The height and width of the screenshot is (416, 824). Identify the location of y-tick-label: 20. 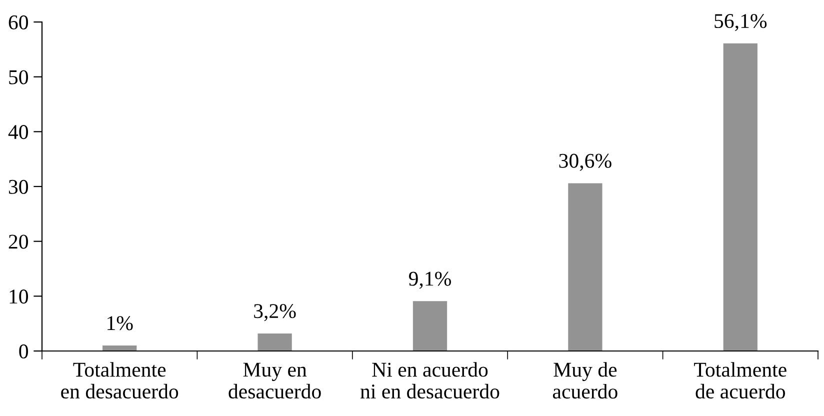
(18, 241).